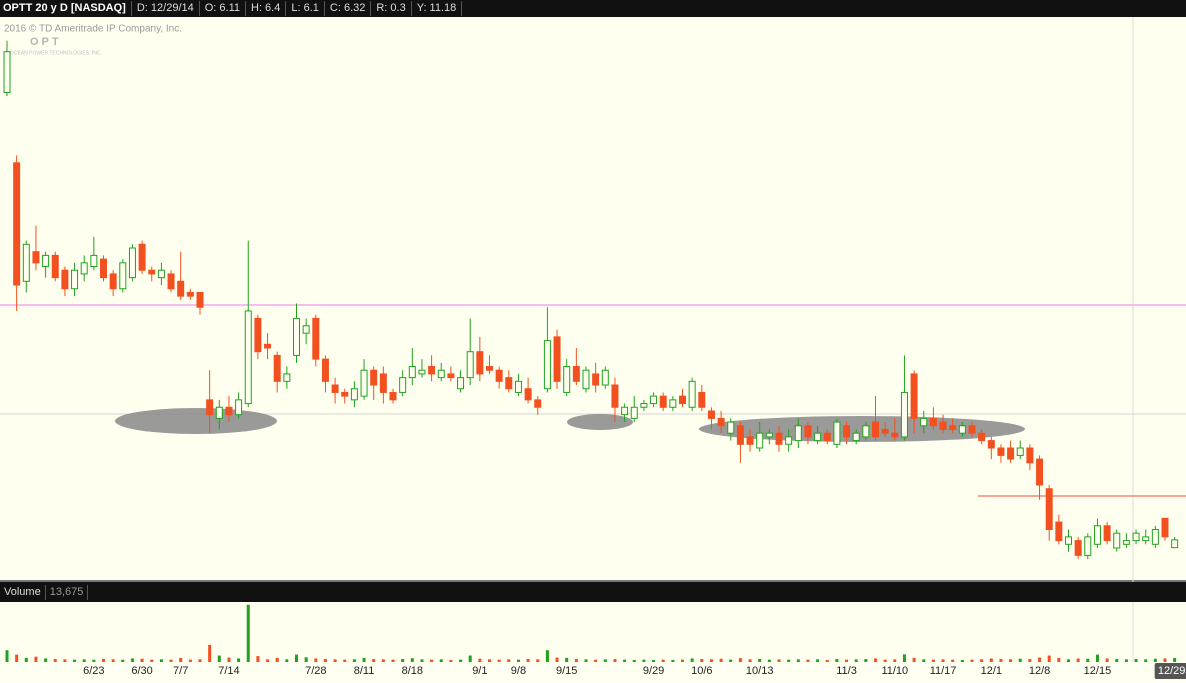 This screenshot has width=1186, height=683. Describe the element at coordinates (196, 421) in the screenshot. I see `drawing-ellipse` at that location.